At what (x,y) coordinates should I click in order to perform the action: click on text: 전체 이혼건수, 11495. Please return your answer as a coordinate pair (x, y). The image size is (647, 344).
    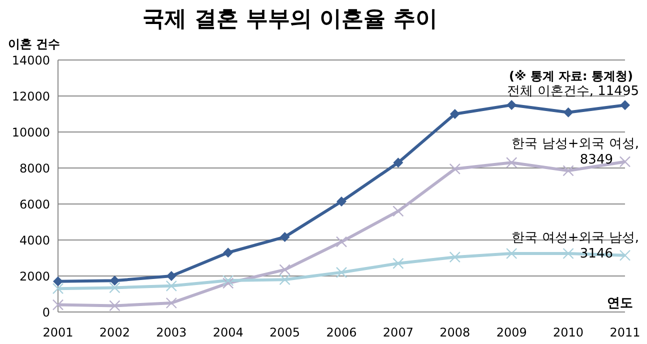
    Looking at the image, I should click on (573, 92).